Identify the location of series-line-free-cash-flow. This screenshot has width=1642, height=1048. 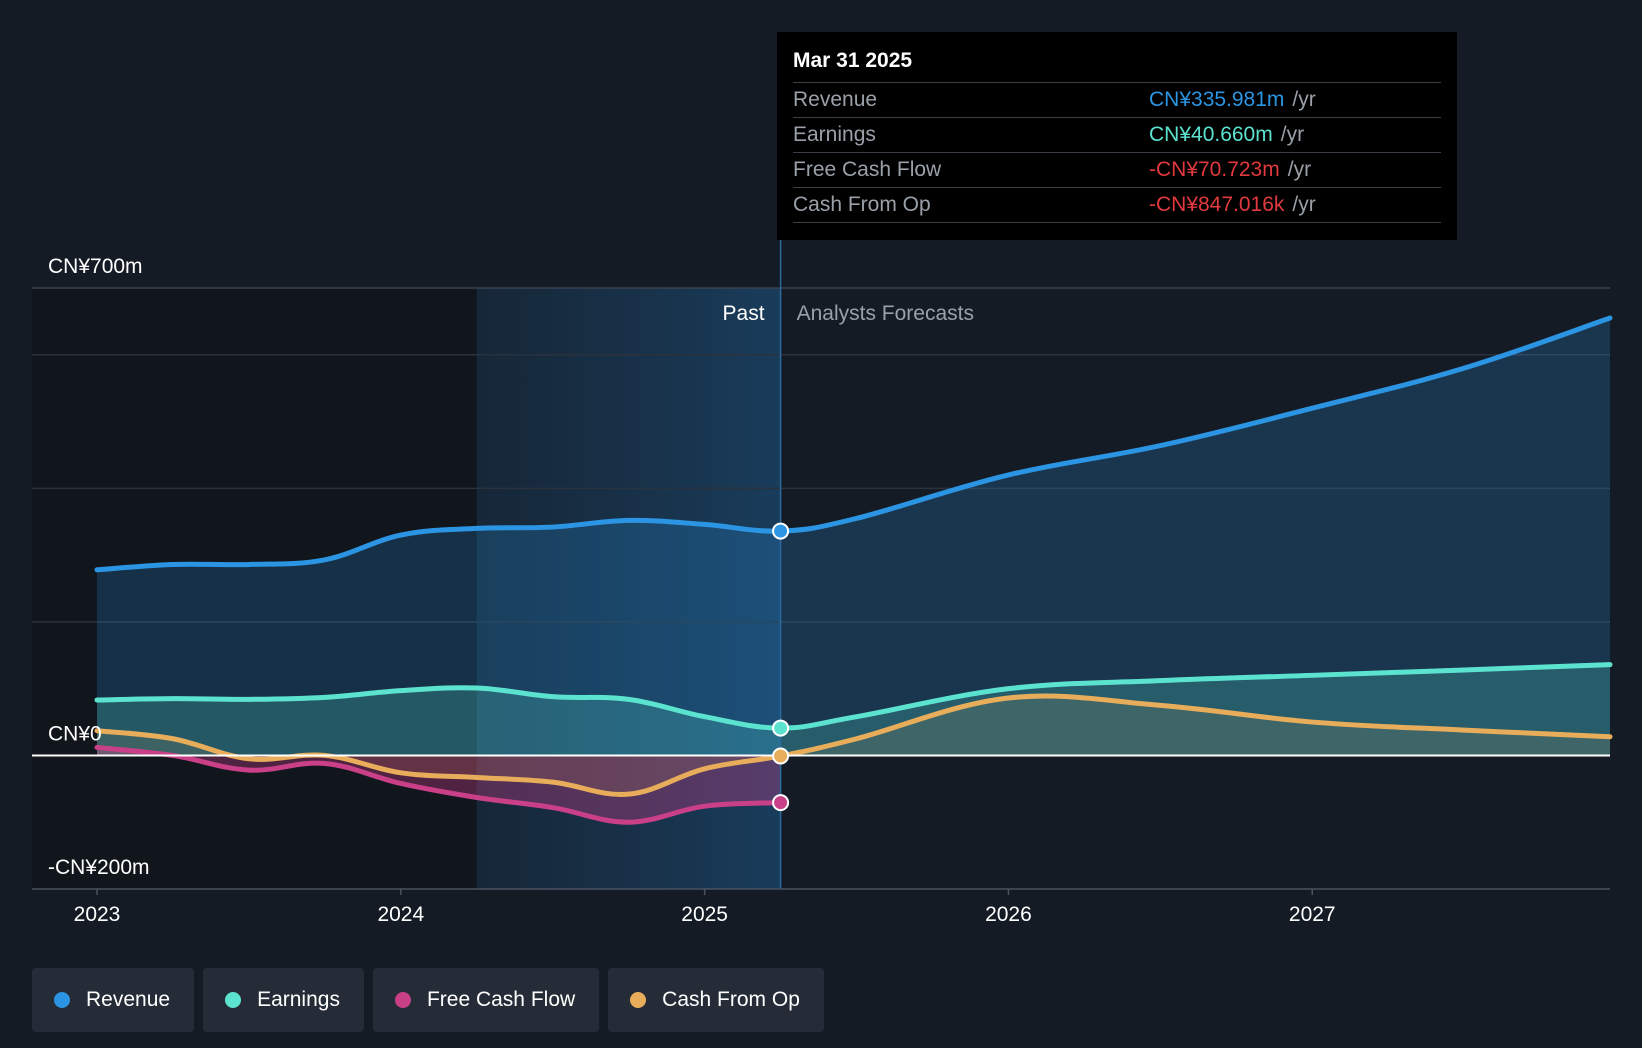
(439, 784).